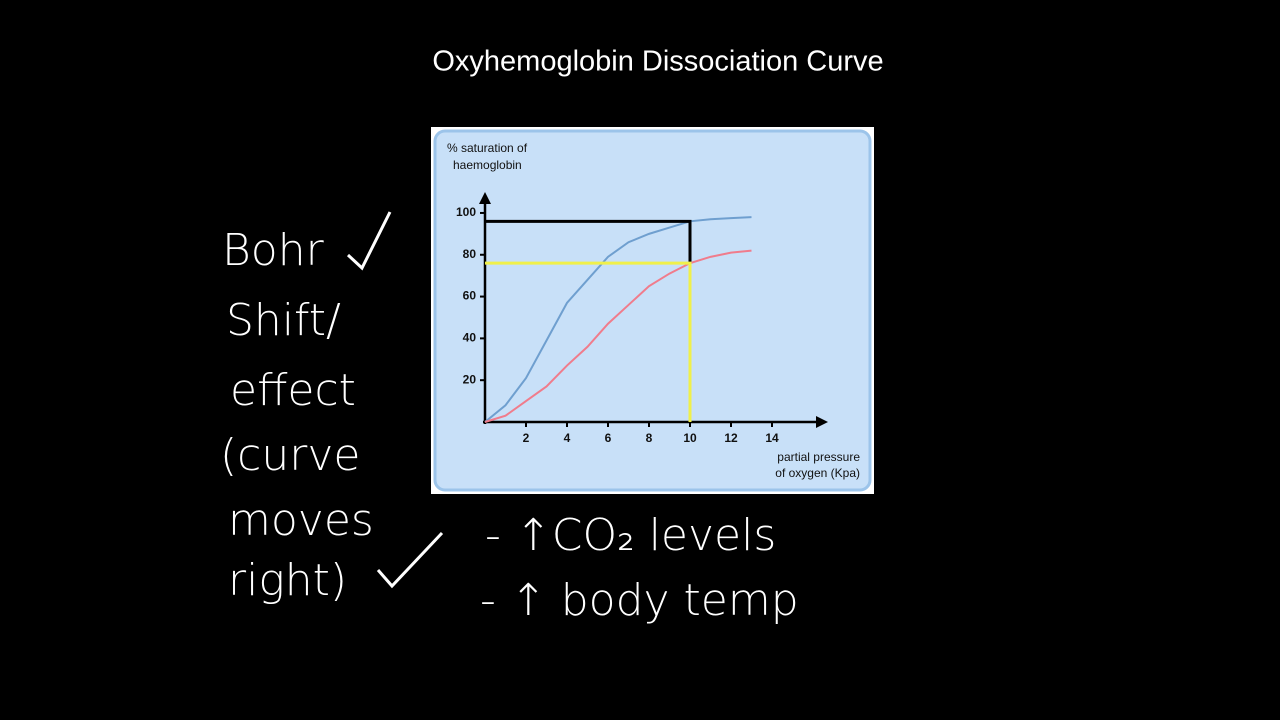  What do you see at coordinates (588, 341) in the screenshot?
I see `guide-line` at bounding box center [588, 341].